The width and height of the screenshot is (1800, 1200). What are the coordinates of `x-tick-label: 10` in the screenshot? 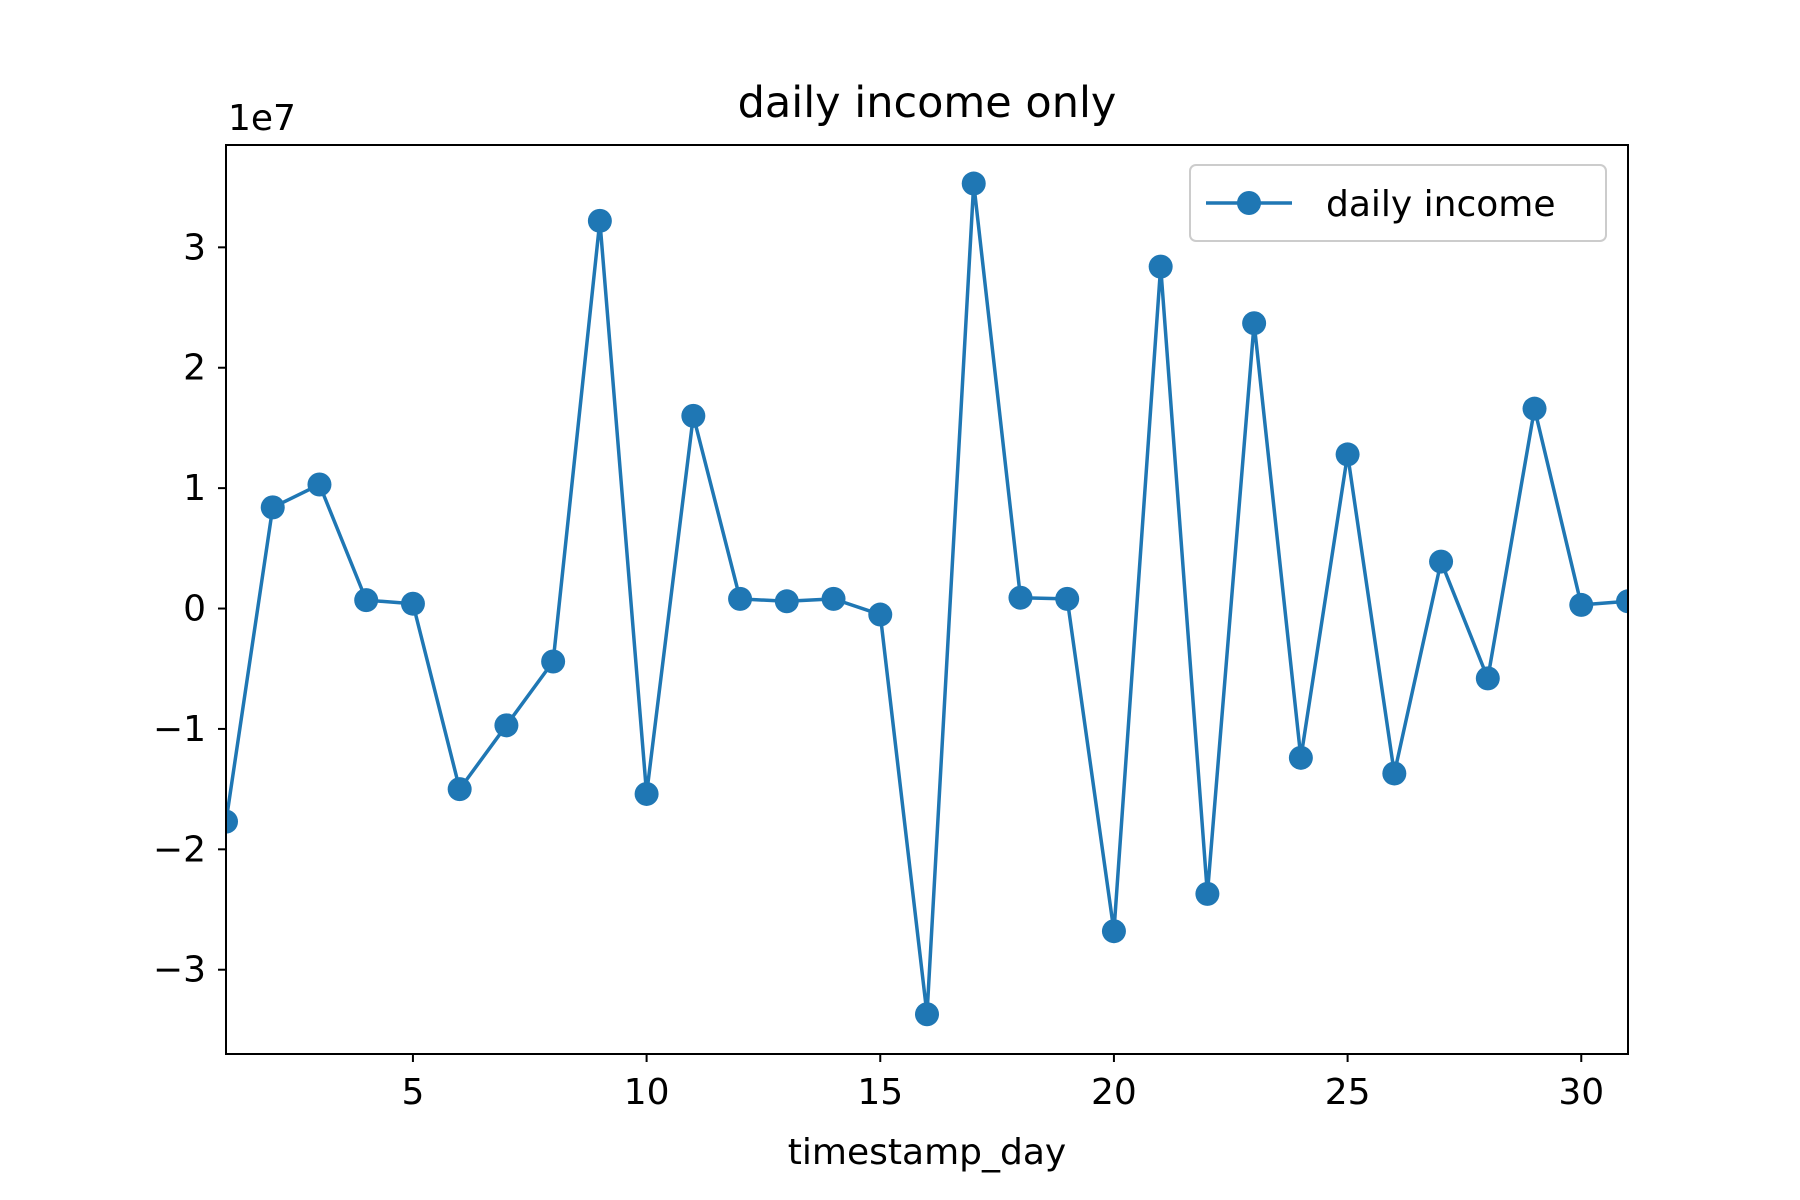 It's located at (647, 1092).